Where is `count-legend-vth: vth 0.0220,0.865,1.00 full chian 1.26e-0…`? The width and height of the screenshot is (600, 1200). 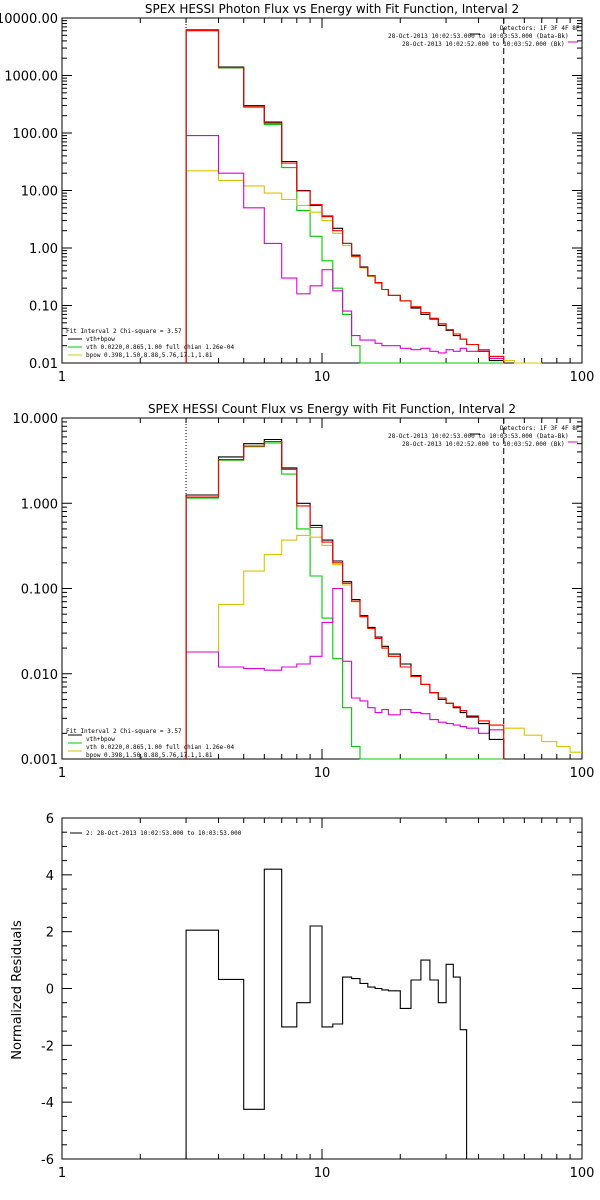 count-legend-vth: vth 0.0220,0.865,1.00 full chian 1.26e-0… is located at coordinates (160, 747).